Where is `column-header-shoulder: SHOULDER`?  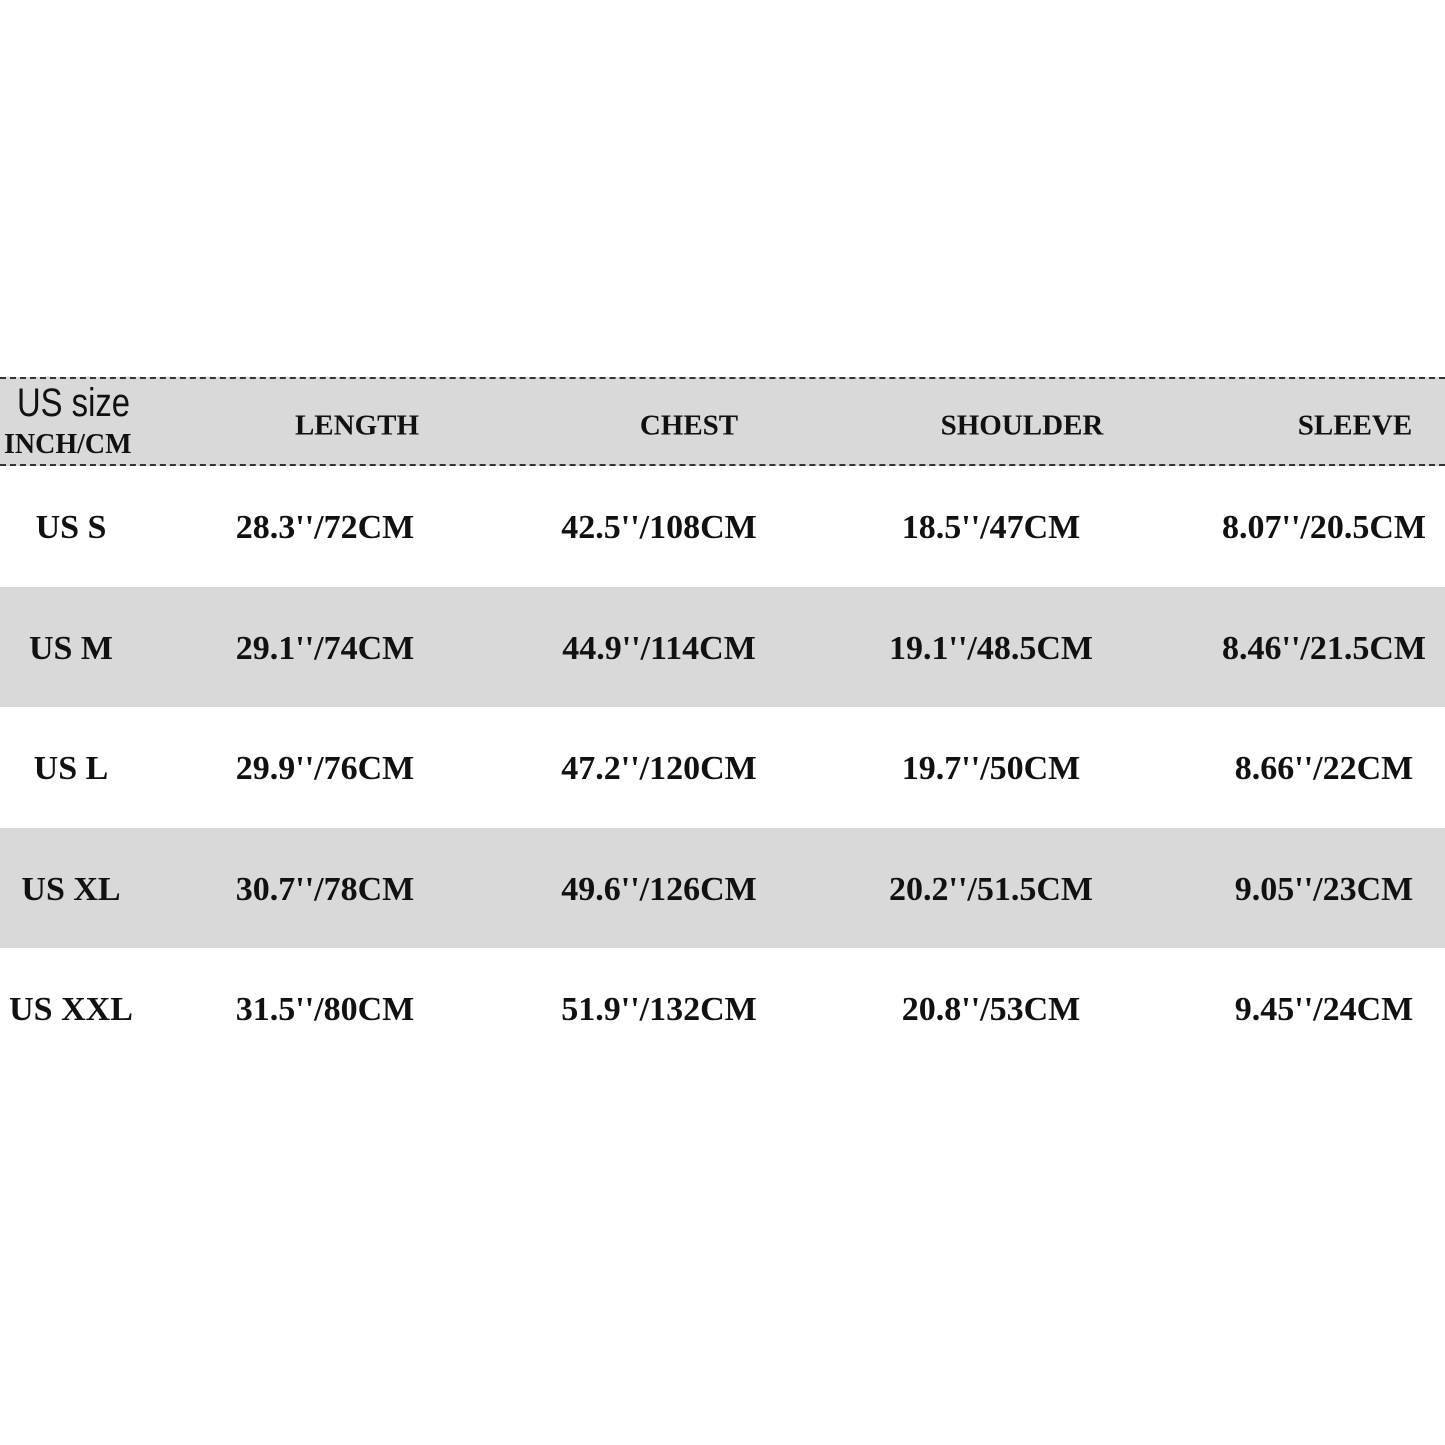 column-header-shoulder: SHOULDER is located at coordinates (1022, 425).